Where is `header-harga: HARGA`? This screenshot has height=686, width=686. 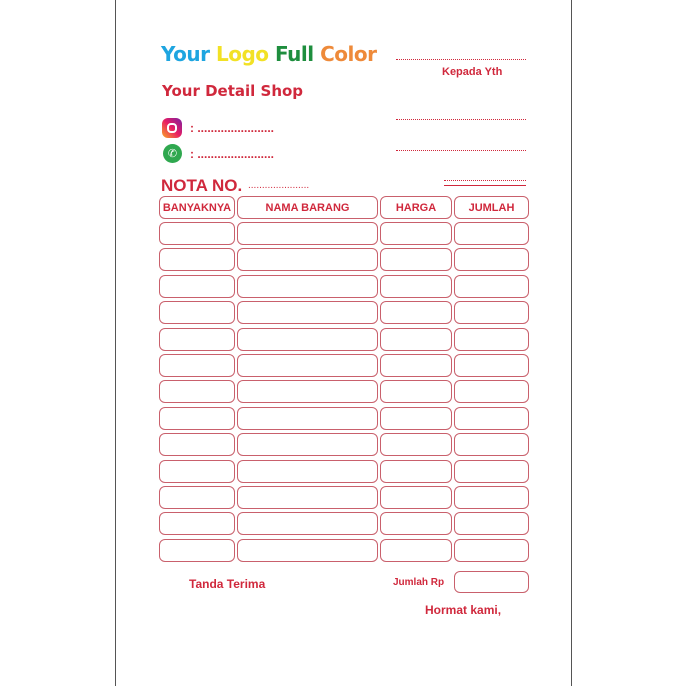
header-harga: HARGA is located at coordinates (416, 207).